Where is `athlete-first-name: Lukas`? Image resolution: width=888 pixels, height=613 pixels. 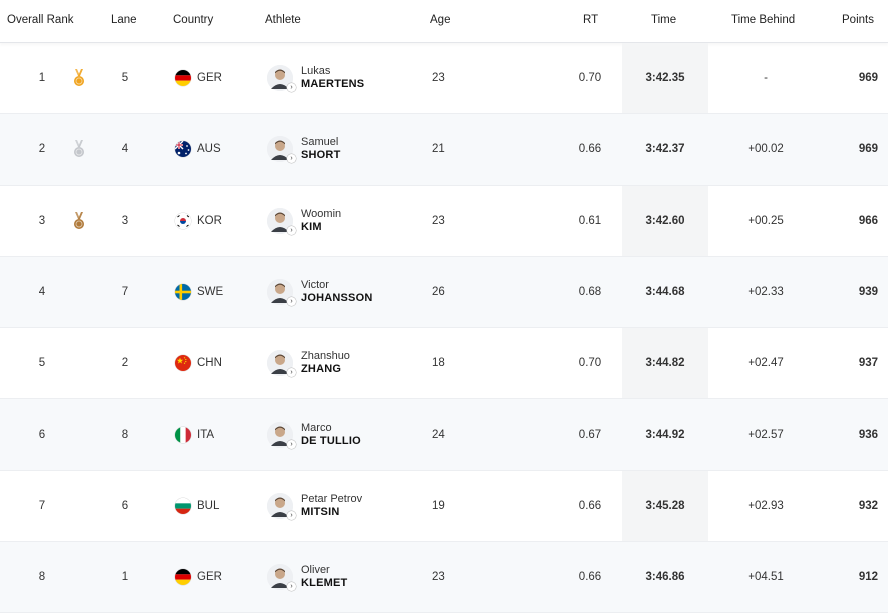
athlete-first-name: Lukas is located at coordinates (316, 71).